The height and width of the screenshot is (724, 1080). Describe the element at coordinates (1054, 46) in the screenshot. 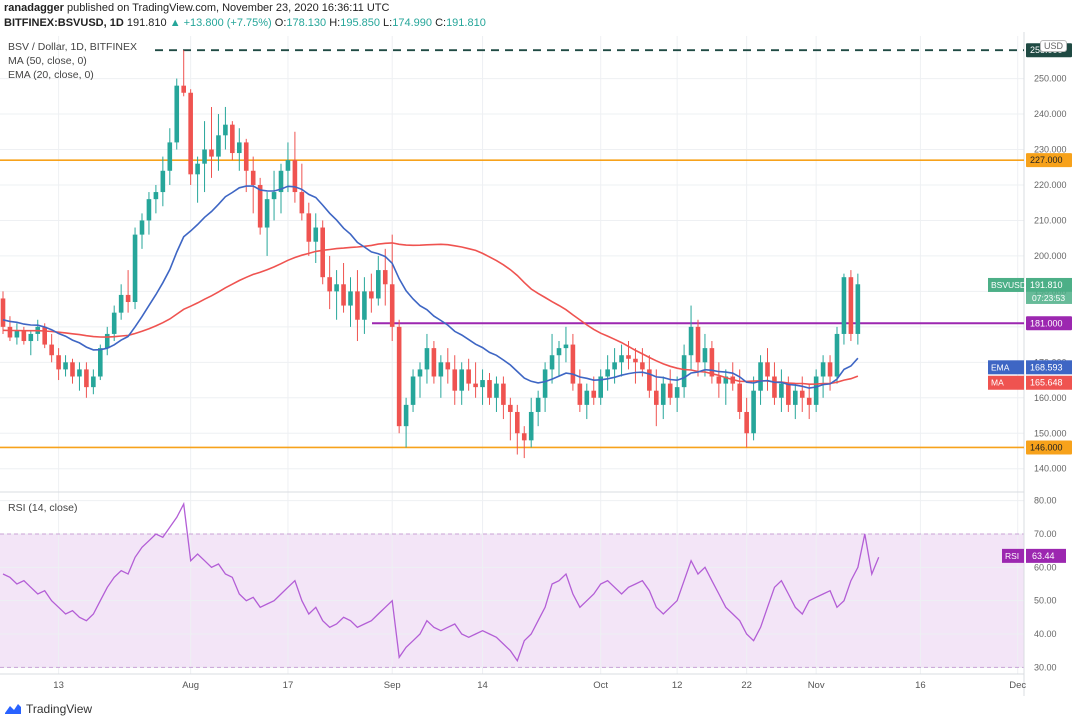

I see `currency-button: USD` at that location.